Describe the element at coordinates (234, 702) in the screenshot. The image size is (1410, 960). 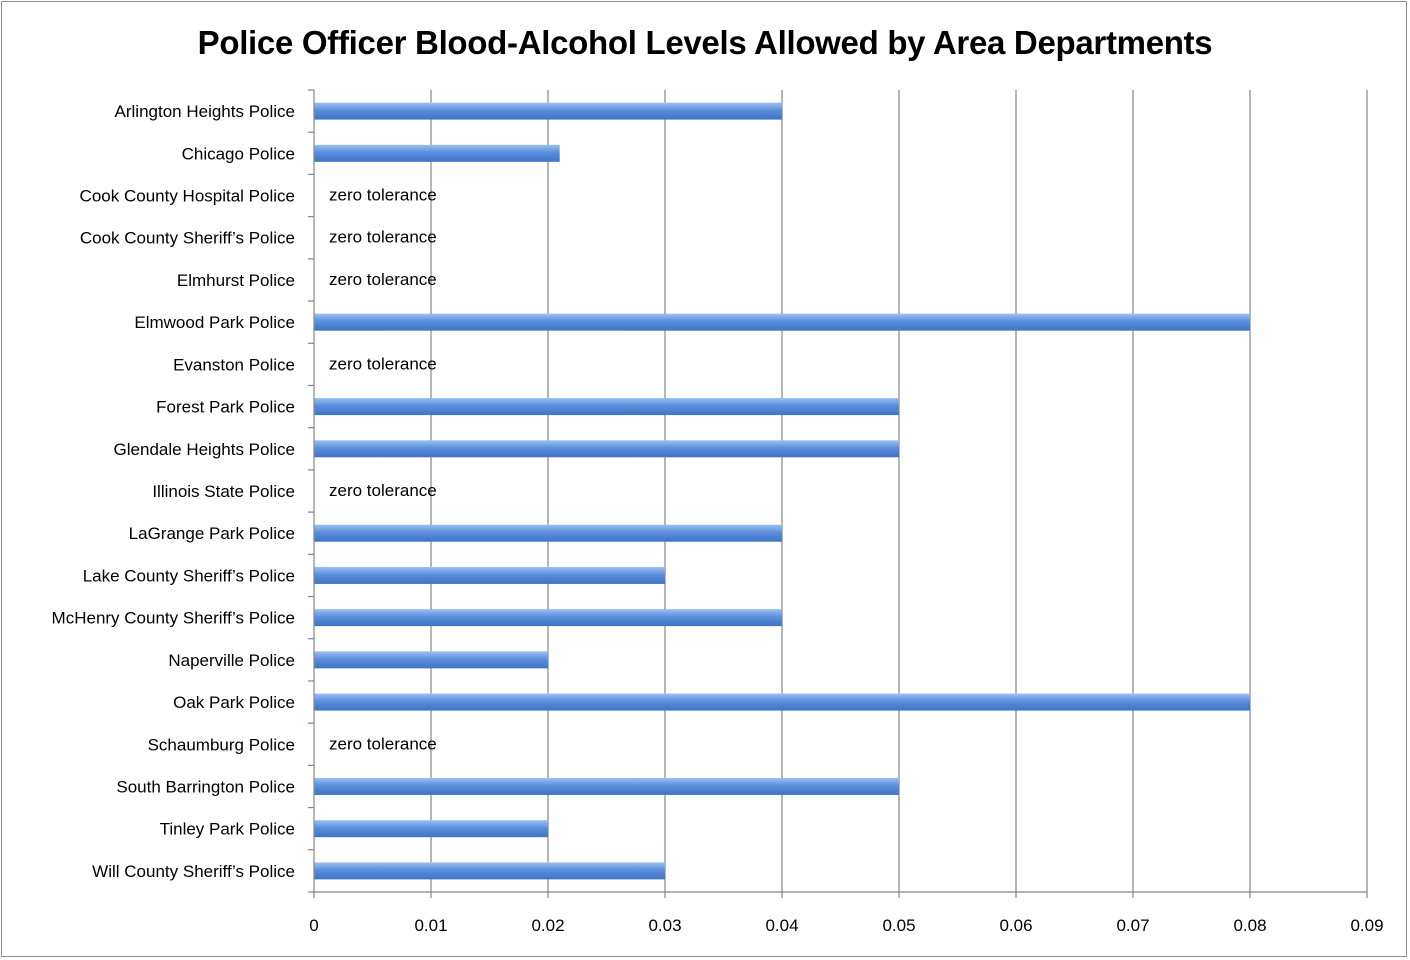
I see `category-label: Oak Park Police` at that location.